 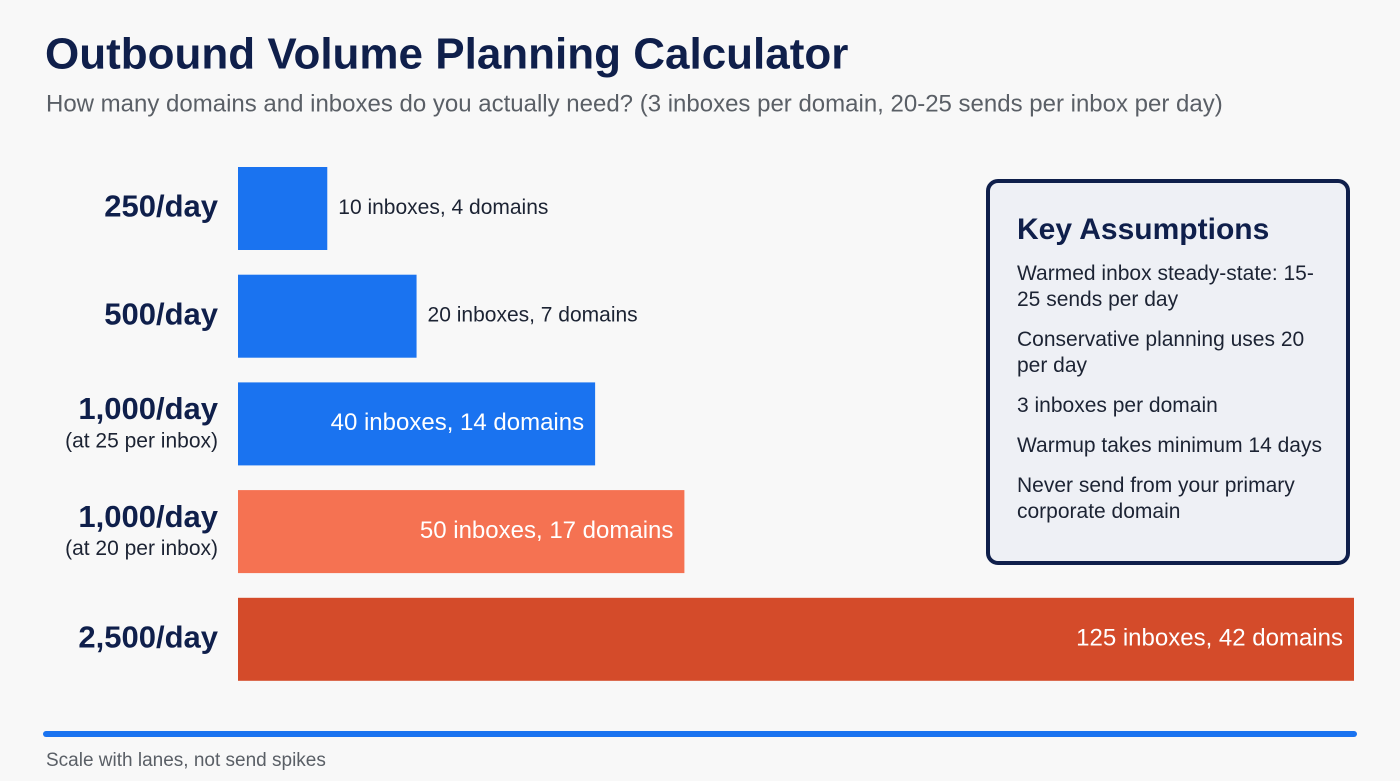 I want to click on value-label: 10 inboxes, 4 domains, so click(x=443, y=207).